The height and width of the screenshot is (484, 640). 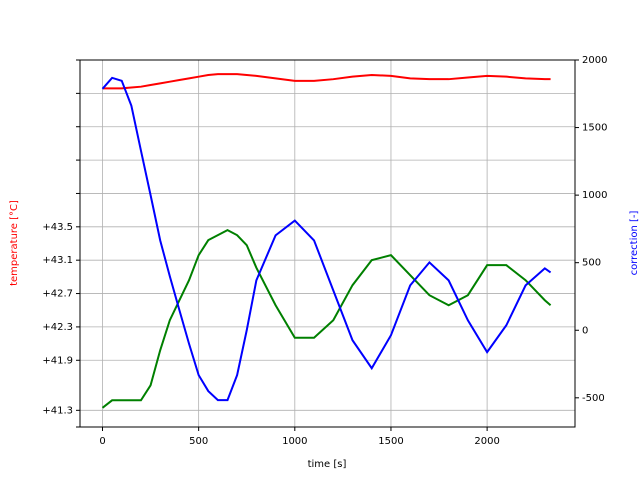 I want to click on x-tick-label: 0, so click(x=102, y=441).